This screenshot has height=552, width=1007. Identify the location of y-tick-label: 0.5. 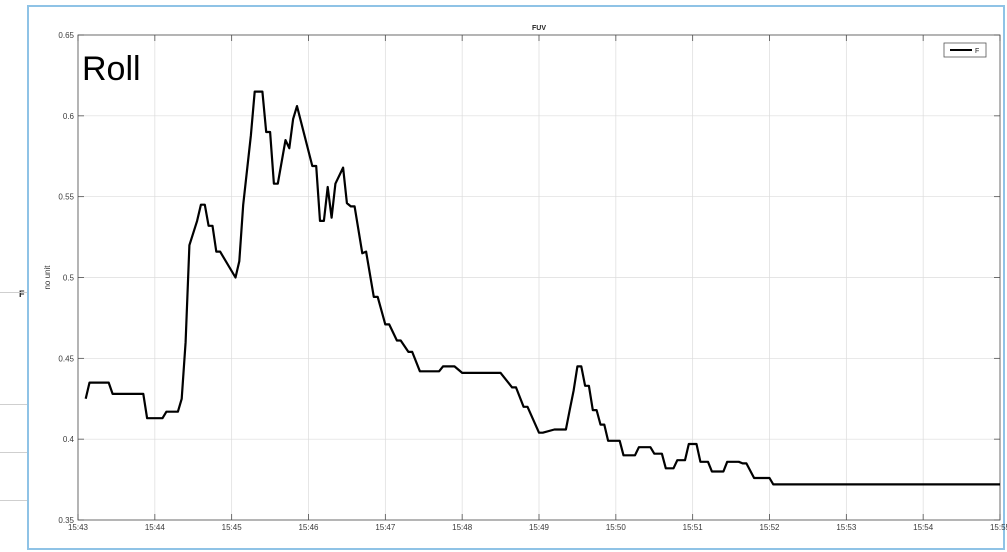
(69, 278).